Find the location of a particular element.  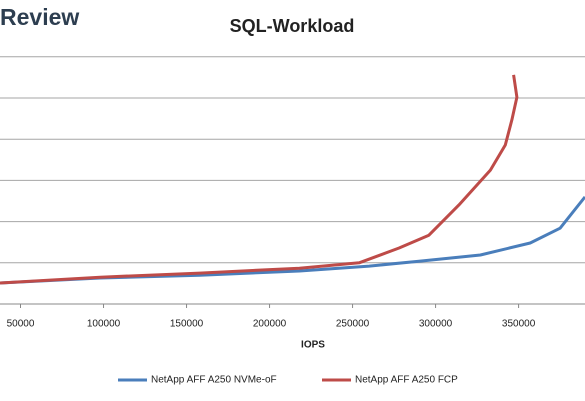

x-tick-label: 150000 is located at coordinates (187, 324).